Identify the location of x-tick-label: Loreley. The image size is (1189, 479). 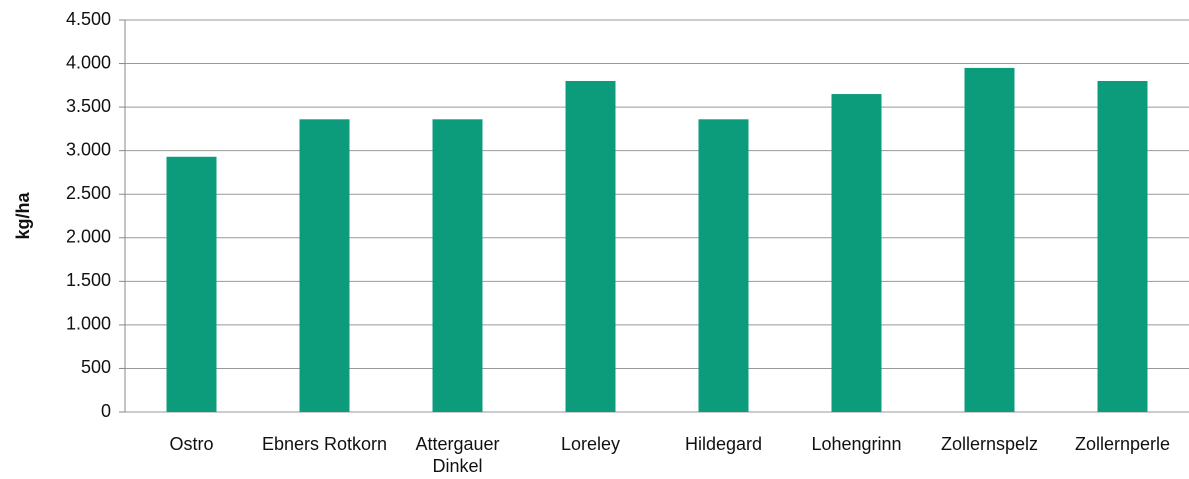
(590, 444).